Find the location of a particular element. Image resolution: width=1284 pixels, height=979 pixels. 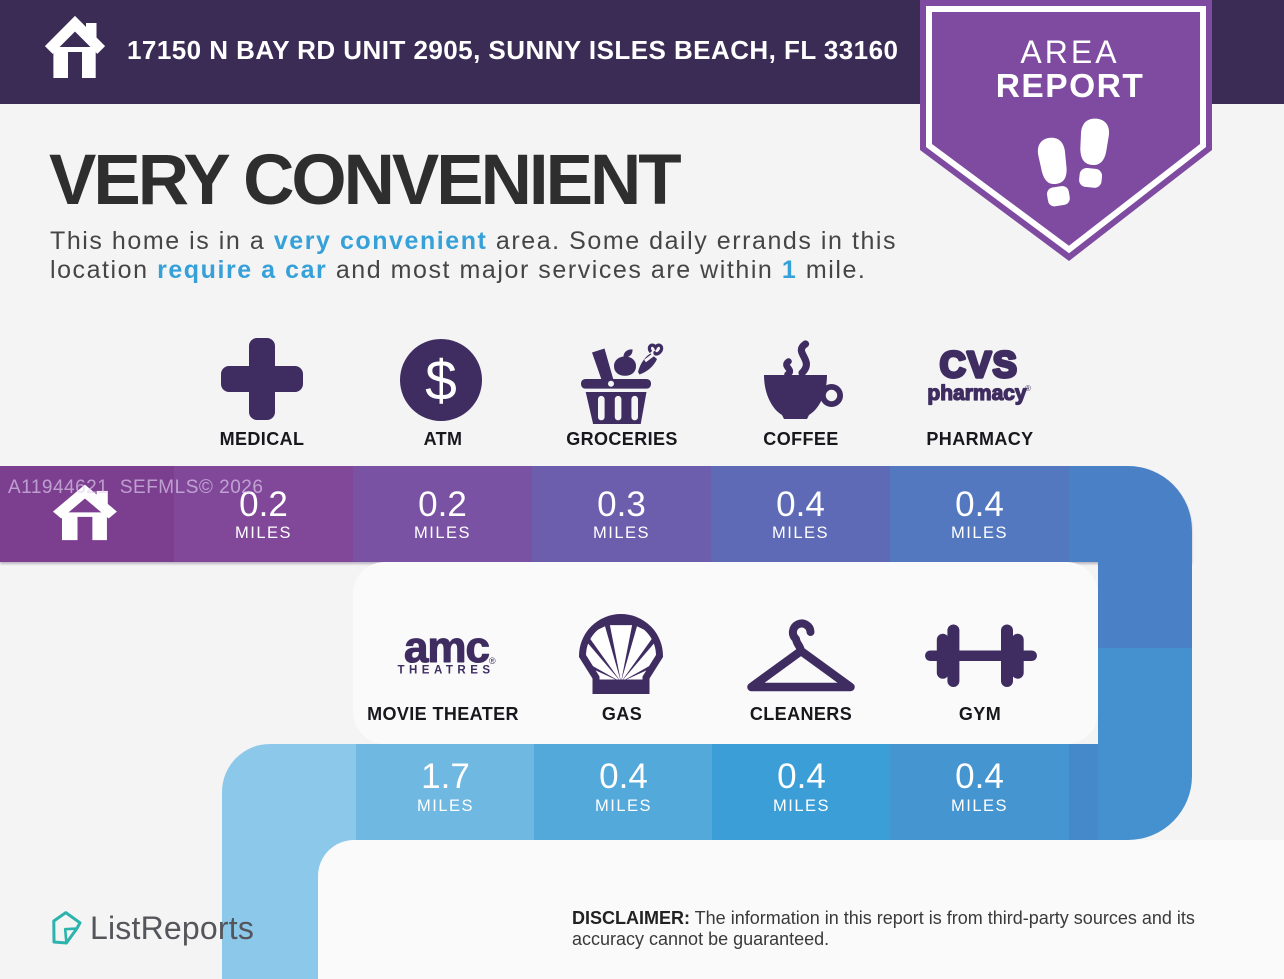

svg-text: REPORT is located at coordinates (1070, 86).